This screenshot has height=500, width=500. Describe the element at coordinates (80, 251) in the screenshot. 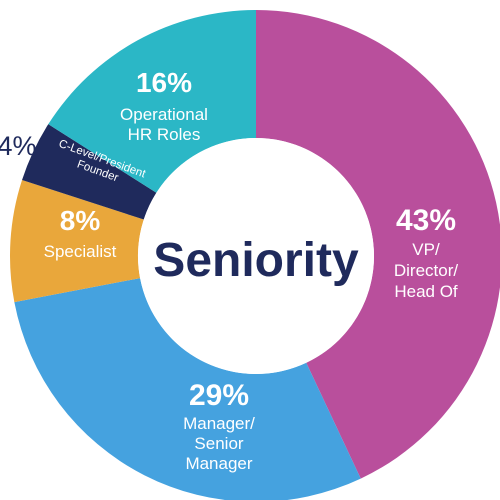

I see `slice-category-label: Specialist` at that location.